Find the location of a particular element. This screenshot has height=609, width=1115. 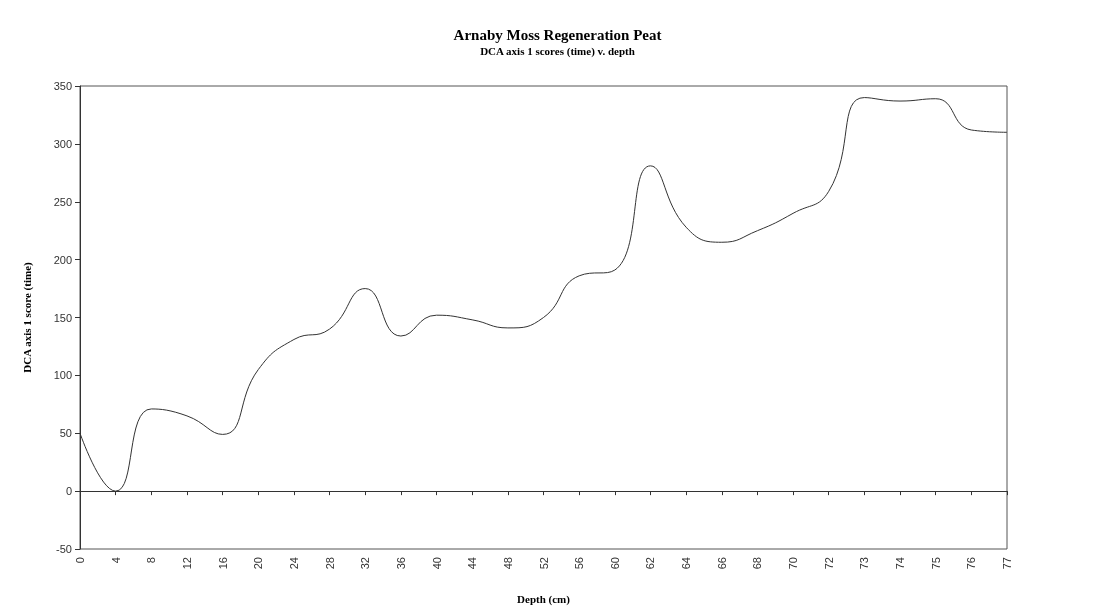

x-tick-label: 74 is located at coordinates (900, 563).